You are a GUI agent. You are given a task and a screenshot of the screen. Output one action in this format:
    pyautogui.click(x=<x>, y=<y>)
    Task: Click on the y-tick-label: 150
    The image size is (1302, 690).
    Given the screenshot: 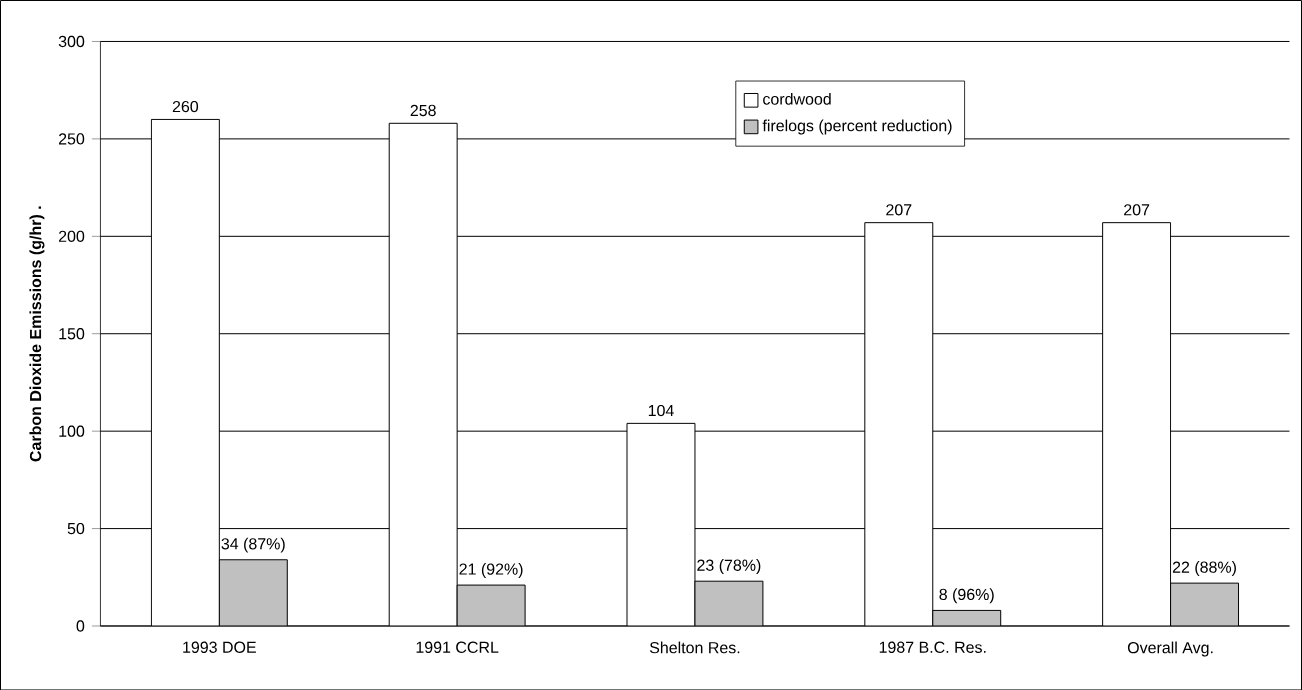 What is the action you would take?
    pyautogui.click(x=72, y=333)
    